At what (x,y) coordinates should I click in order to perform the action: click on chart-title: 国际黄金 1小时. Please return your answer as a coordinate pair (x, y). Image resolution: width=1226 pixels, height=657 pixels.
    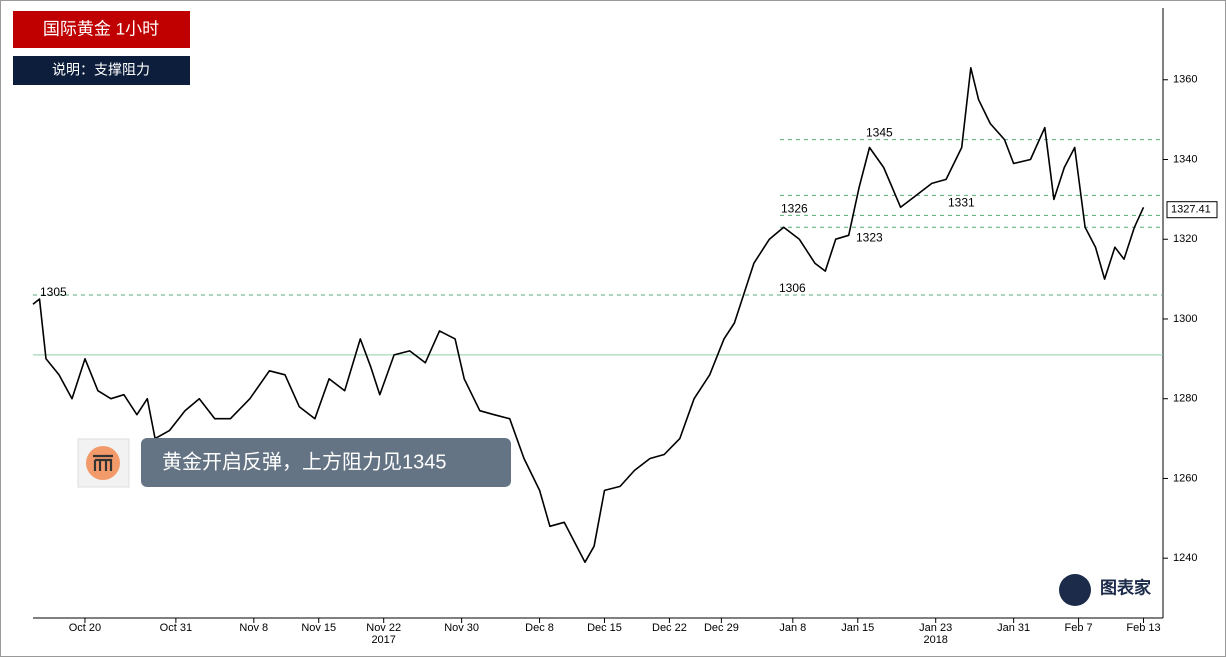
    Looking at the image, I should click on (101, 28).